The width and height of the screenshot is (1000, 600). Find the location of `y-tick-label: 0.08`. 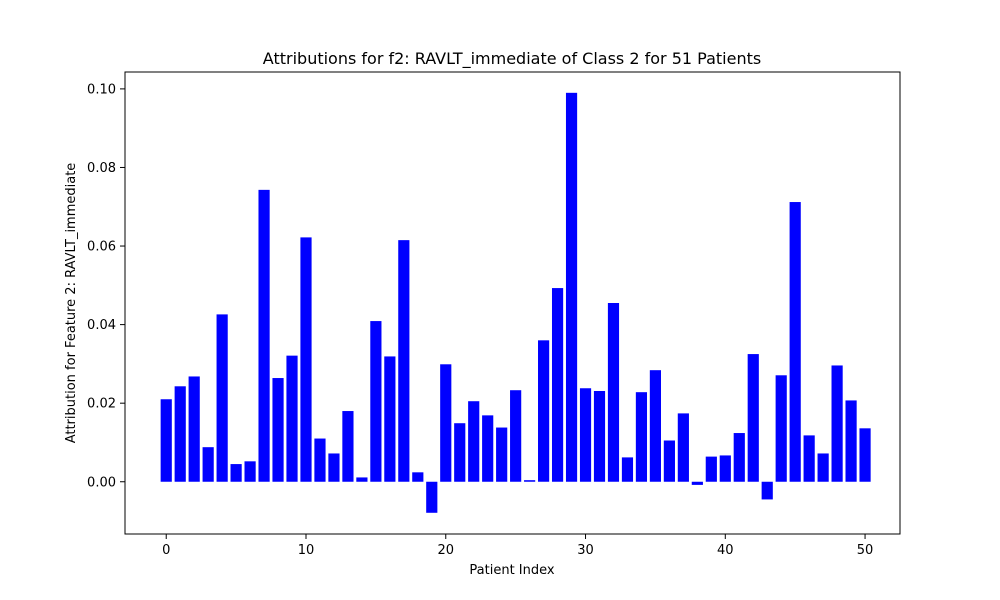

y-tick-label: 0.08 is located at coordinates (101, 168).